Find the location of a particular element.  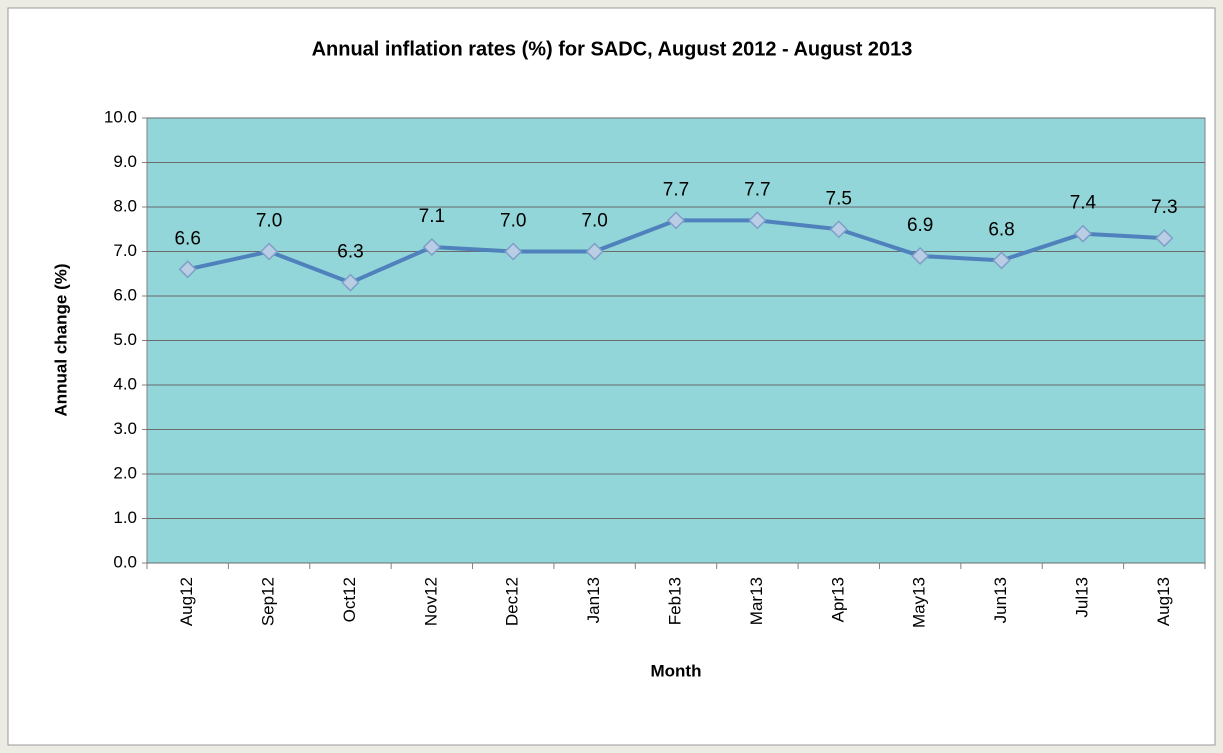

x-tick-label: Jan13 is located at coordinates (593, 600).